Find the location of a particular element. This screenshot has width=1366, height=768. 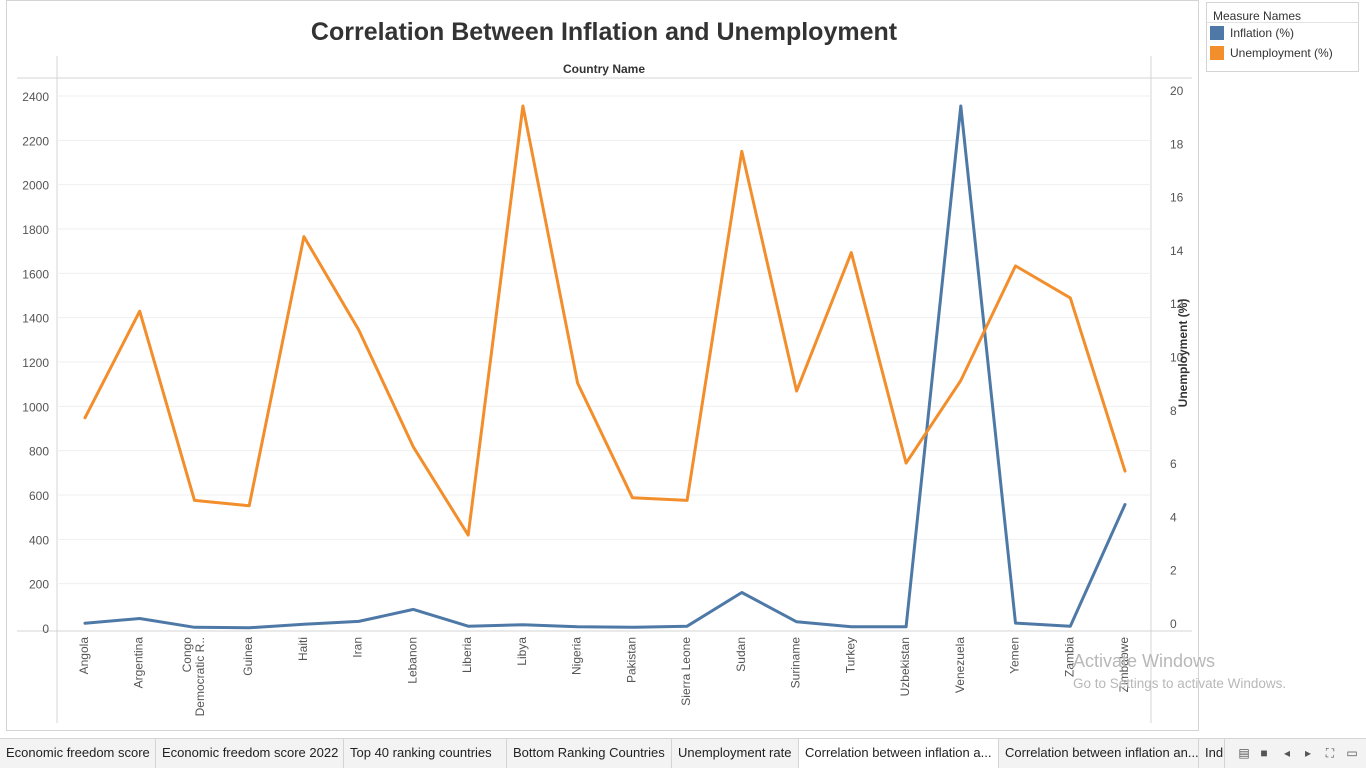

right-tick-label: 4 is located at coordinates (1173, 517).